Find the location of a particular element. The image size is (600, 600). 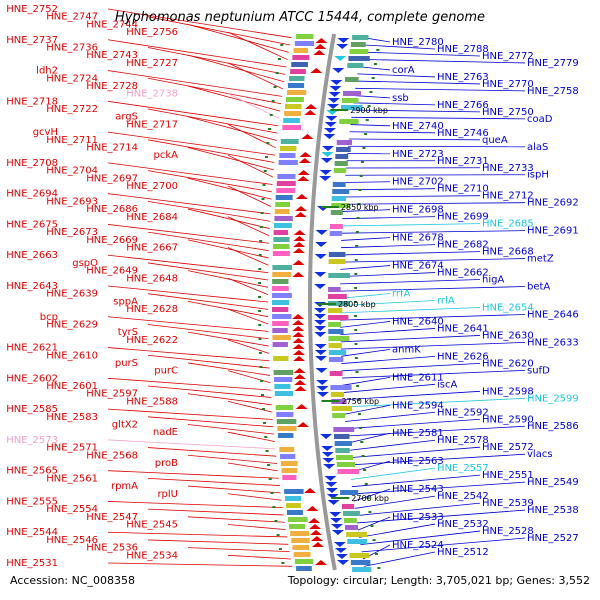

left-gene-label: HNE_2752 is located at coordinates (32, 9).